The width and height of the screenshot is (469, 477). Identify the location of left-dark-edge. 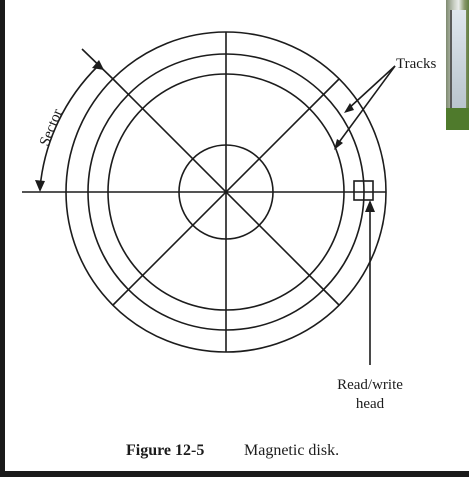
(2, 238).